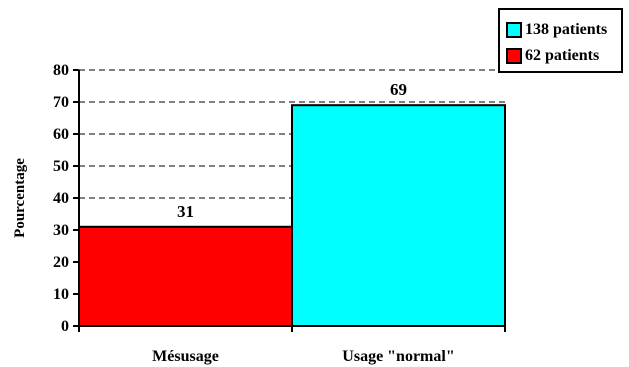 The height and width of the screenshot is (367, 629). I want to click on y-tick-label-40: 40, so click(61, 198).